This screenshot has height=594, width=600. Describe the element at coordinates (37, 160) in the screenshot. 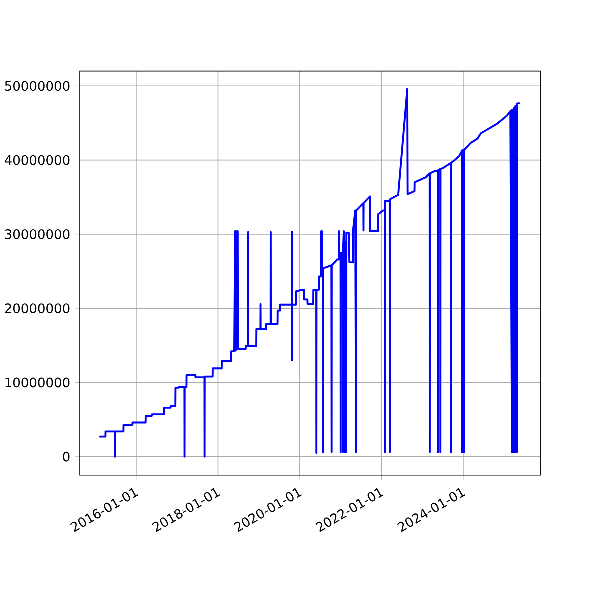

I see `y-tick-label: 40000000` at that location.